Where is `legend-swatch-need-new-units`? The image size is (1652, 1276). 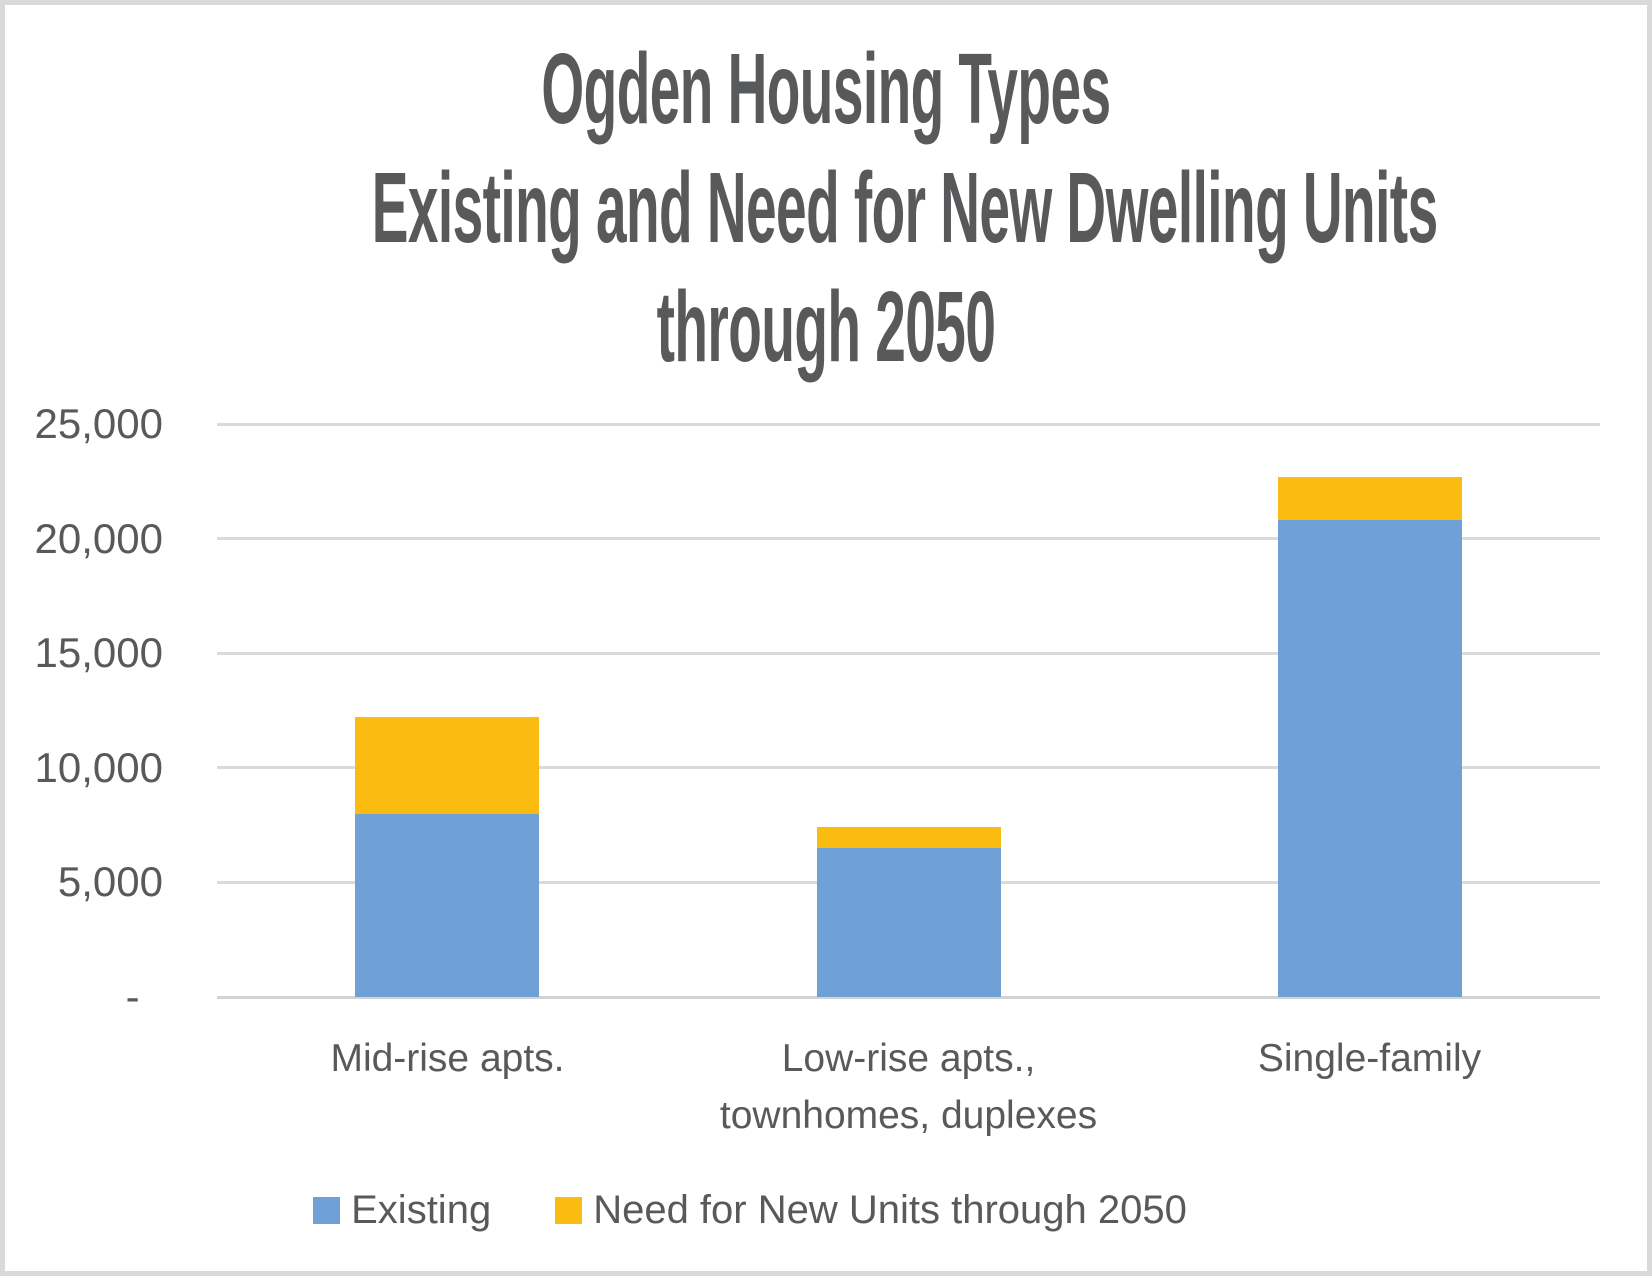
legend-swatch-need-new-units is located at coordinates (569, 1210).